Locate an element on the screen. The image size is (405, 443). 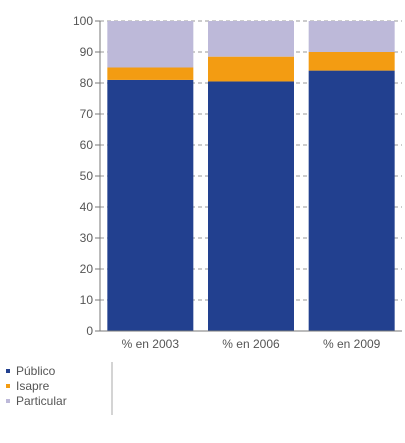
y-tick-label: 50 is located at coordinates (87, 176).